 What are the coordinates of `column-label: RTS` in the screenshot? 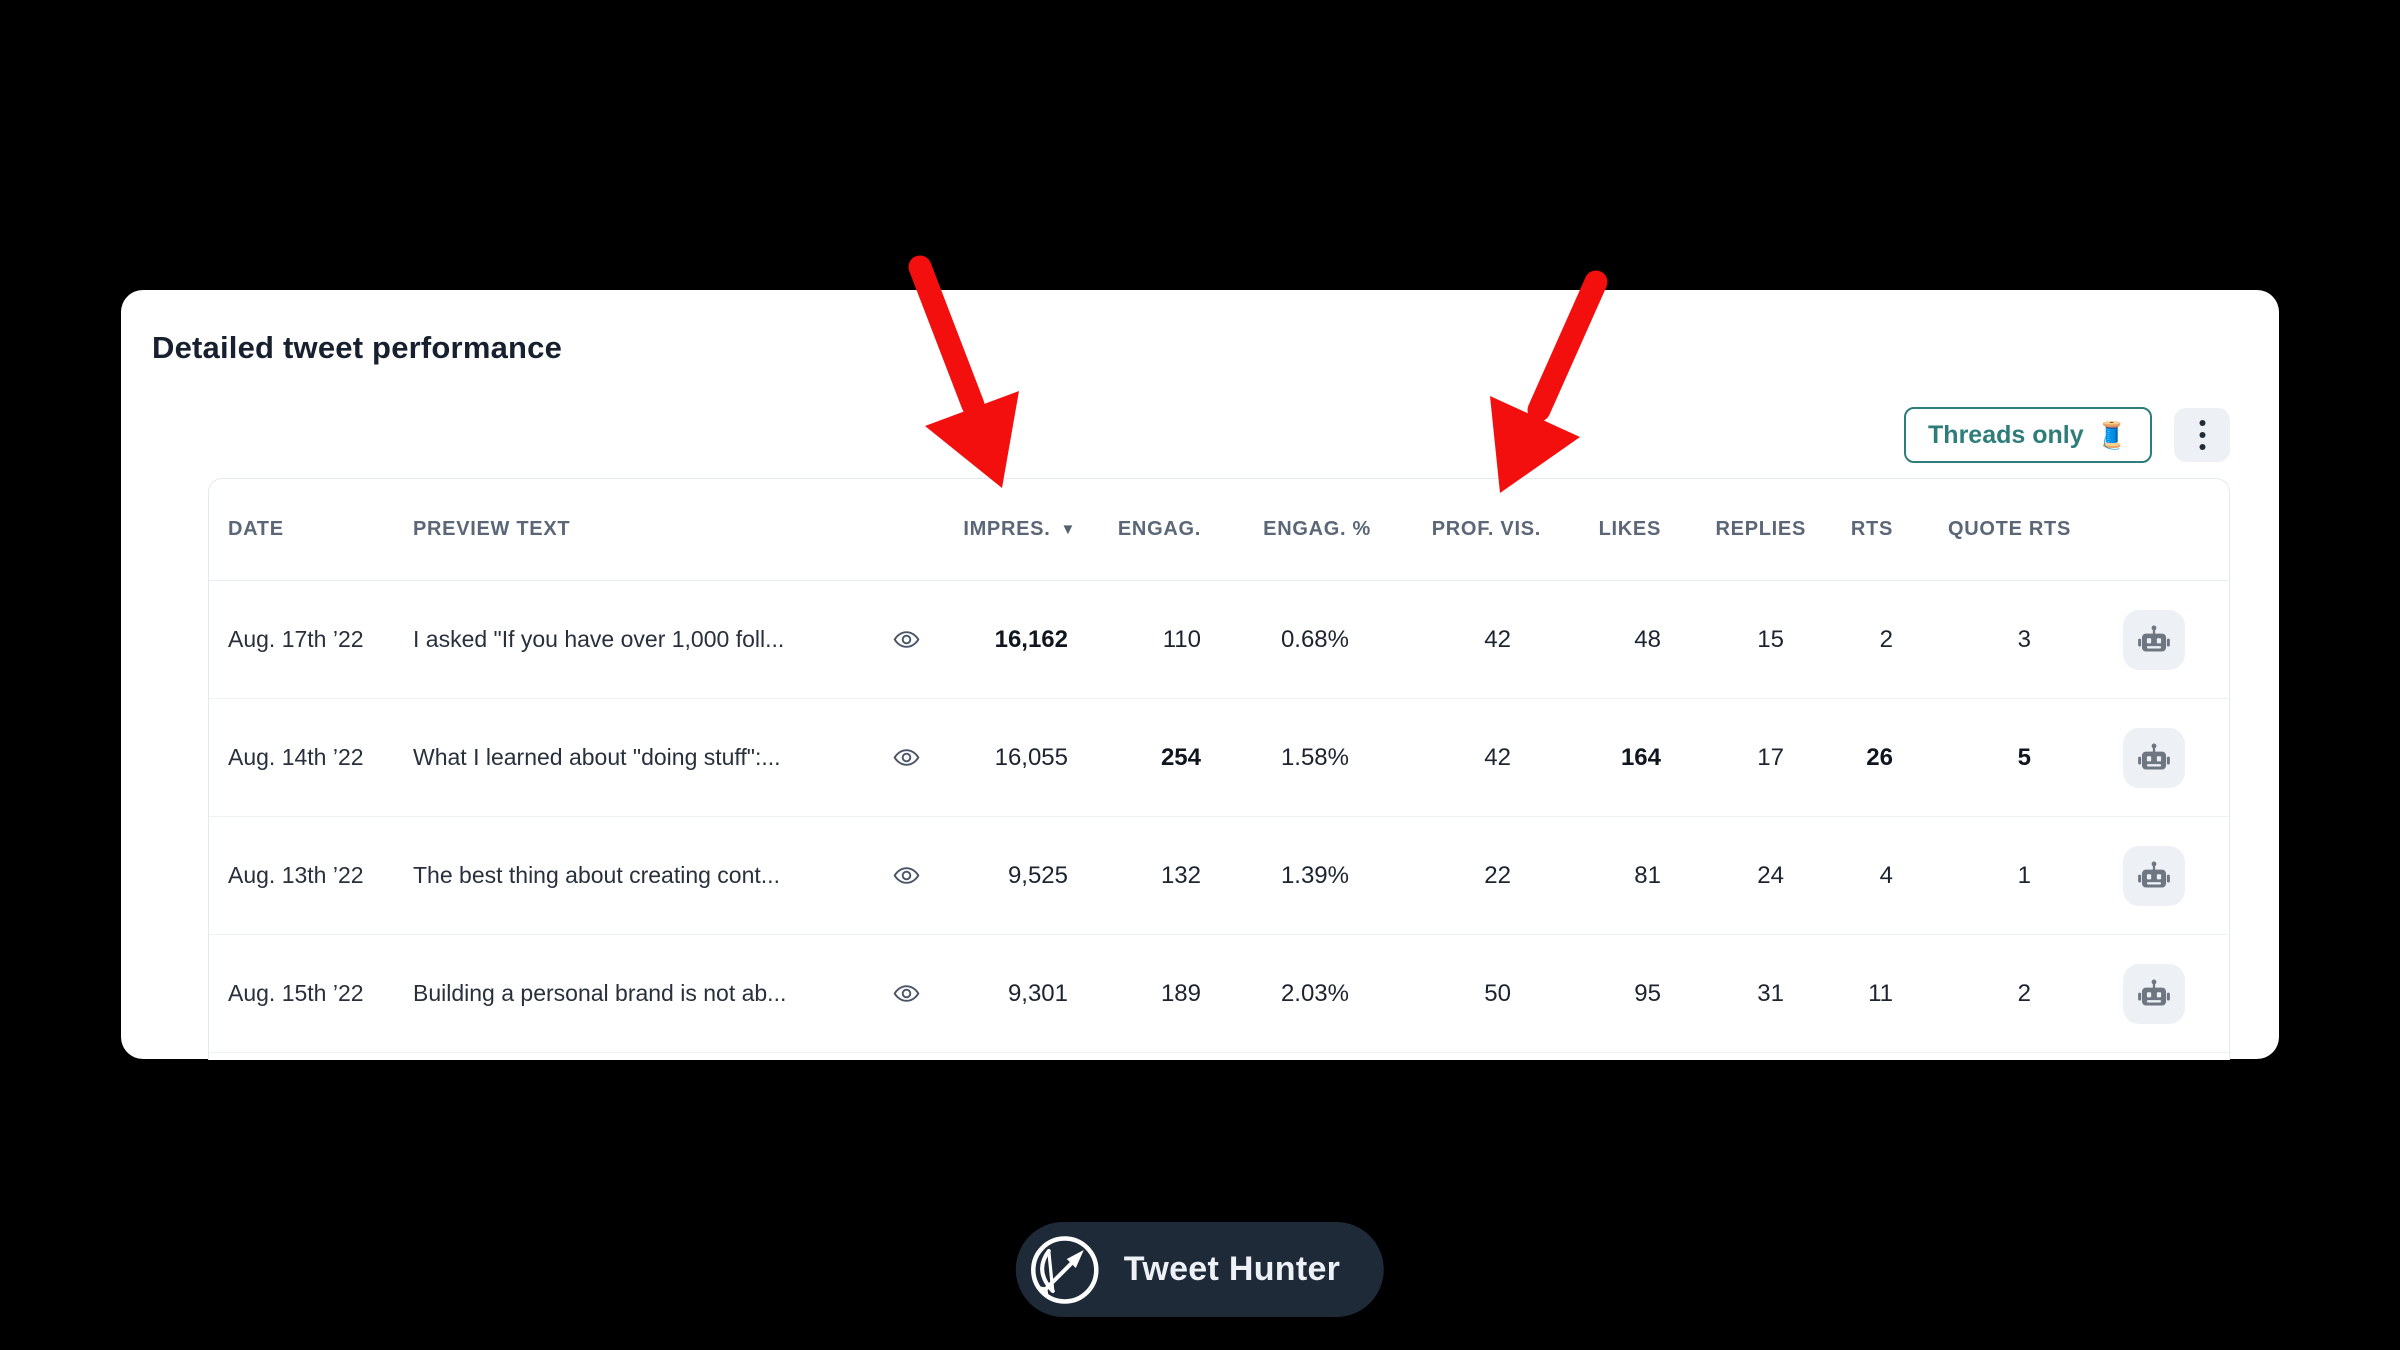 It's located at (1871, 529).